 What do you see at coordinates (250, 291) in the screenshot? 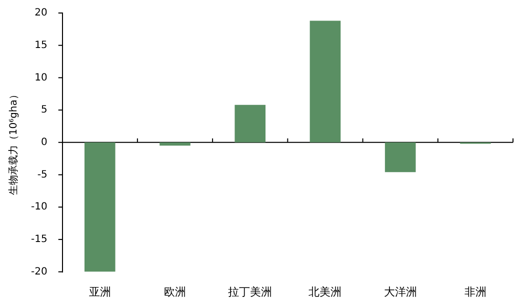
I see `x-tick-label: 拉丁美洲` at bounding box center [250, 291].